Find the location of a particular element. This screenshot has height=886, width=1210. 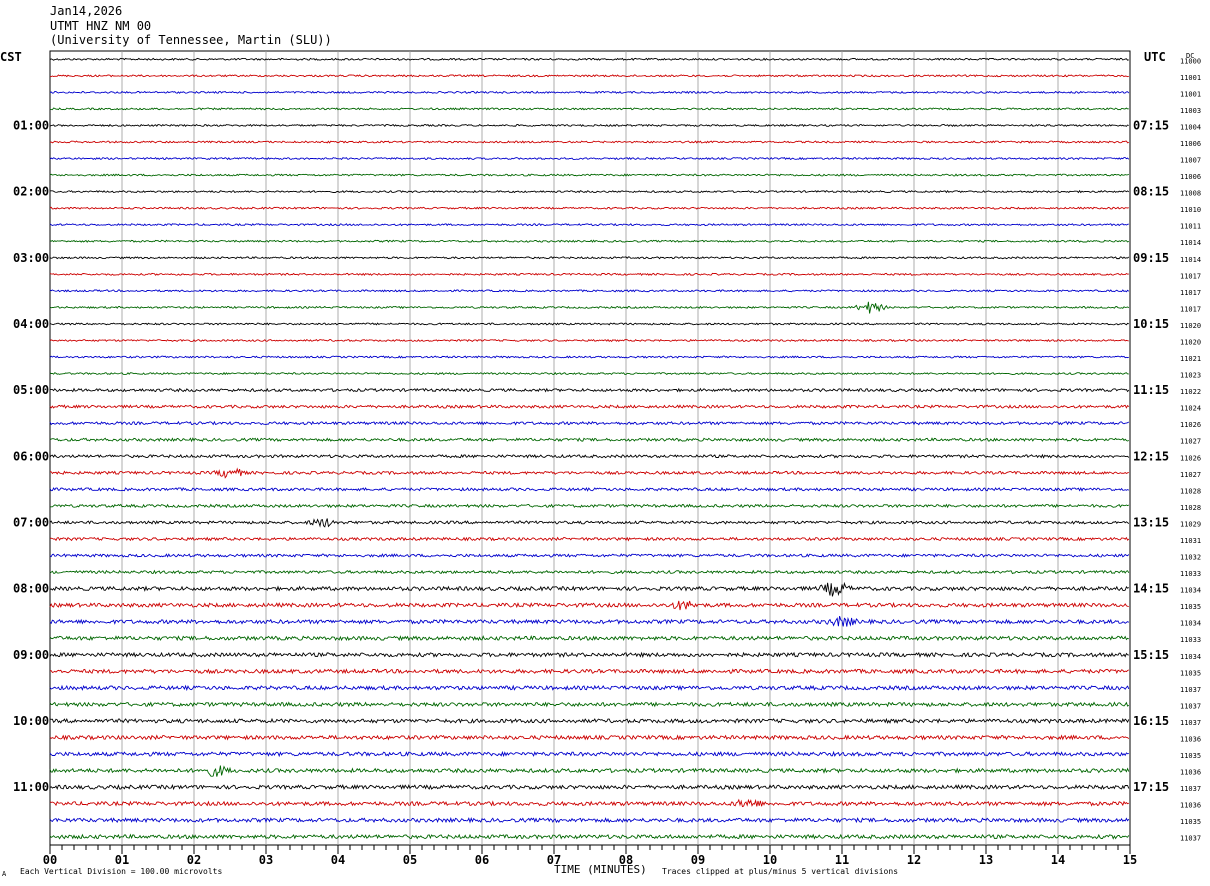

x-tick-label: 00 is located at coordinates (50, 860).